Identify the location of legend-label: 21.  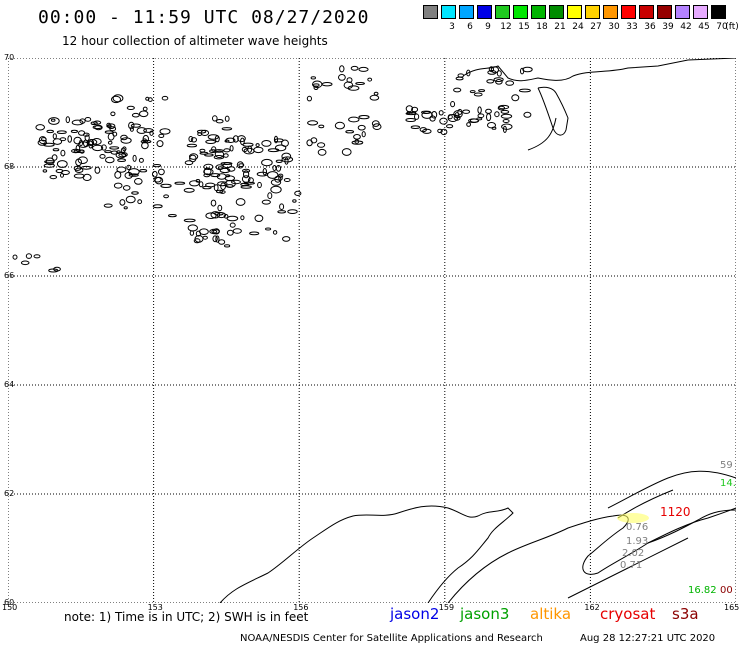
(560, 27).